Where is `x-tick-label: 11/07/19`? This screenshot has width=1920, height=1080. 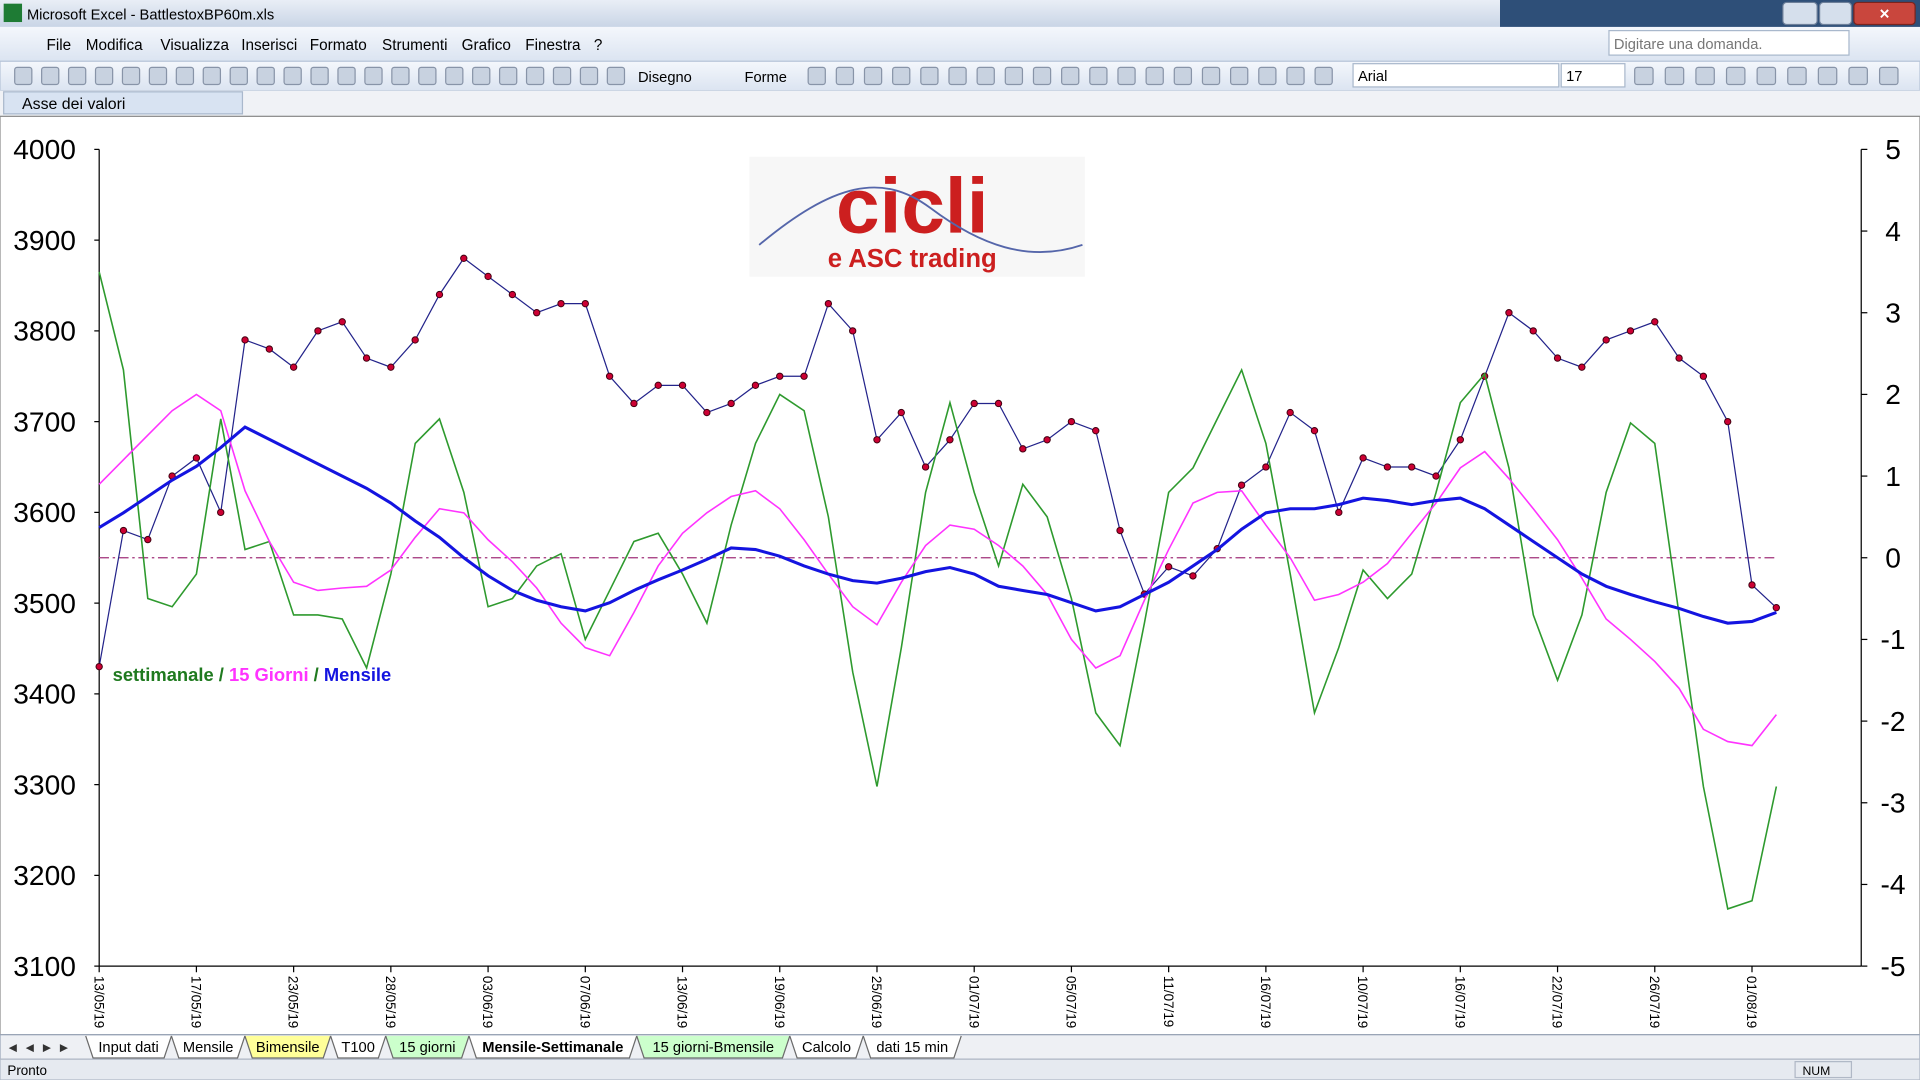 x-tick-label: 11/07/19 is located at coordinates (1168, 1001).